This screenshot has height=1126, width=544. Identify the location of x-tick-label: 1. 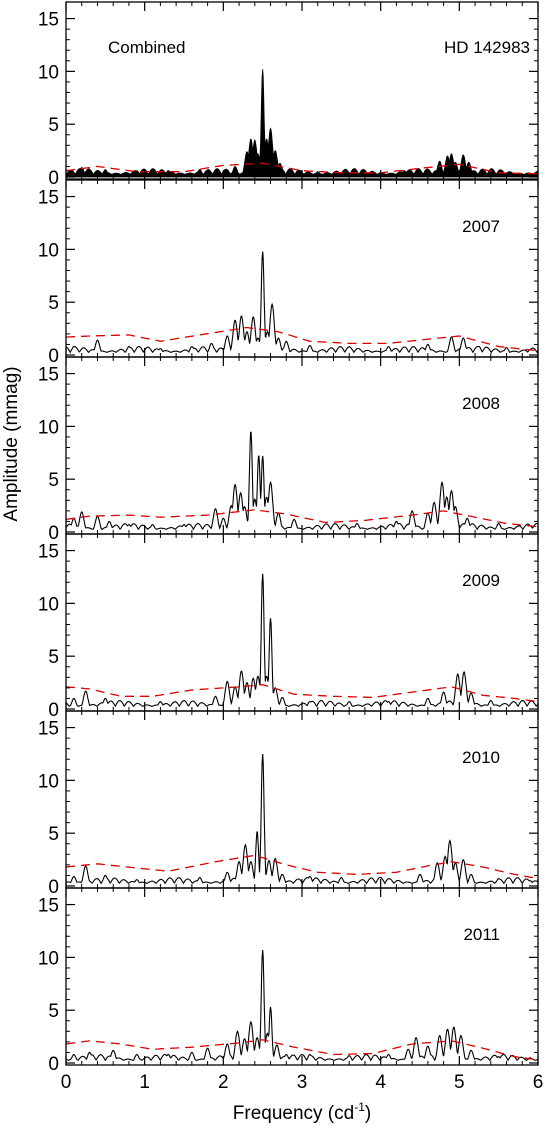
(144, 1082).